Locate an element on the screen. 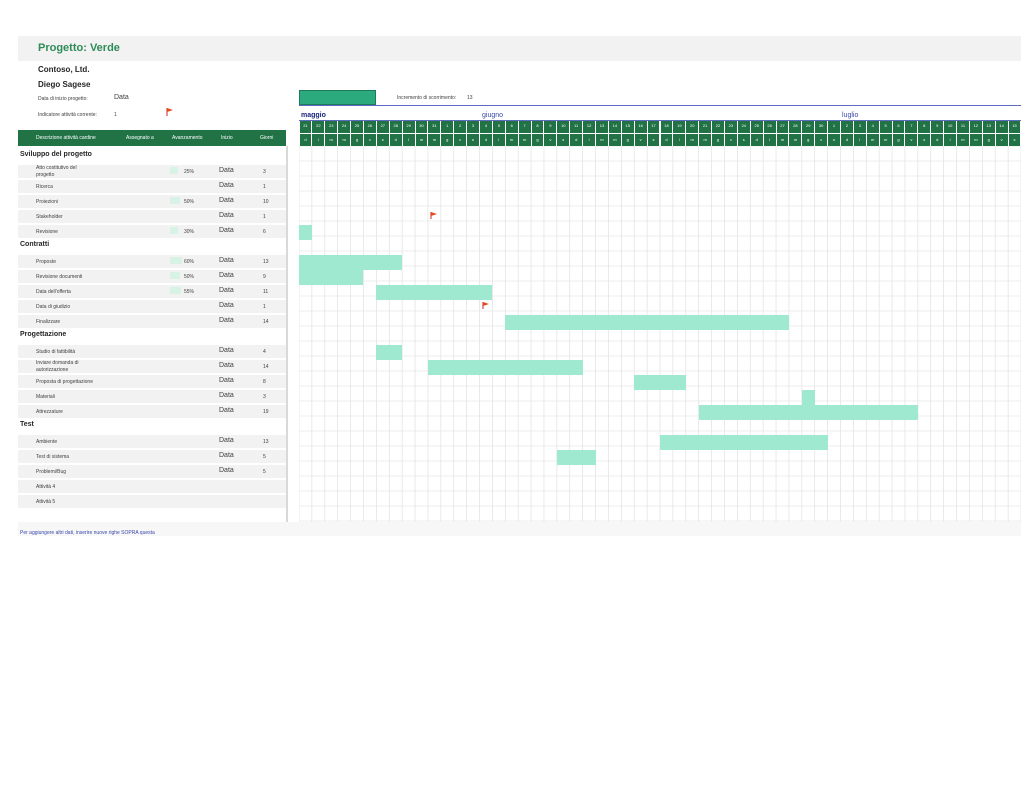  days-cell: 6 is located at coordinates (264, 232).